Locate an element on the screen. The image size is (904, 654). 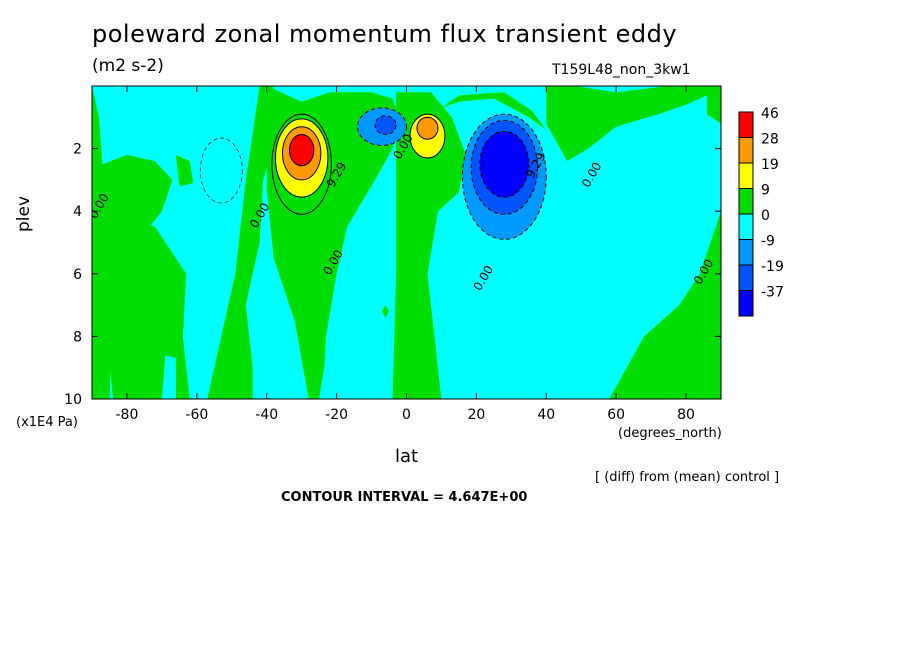
x-tick-label: 80 is located at coordinates (686, 415).